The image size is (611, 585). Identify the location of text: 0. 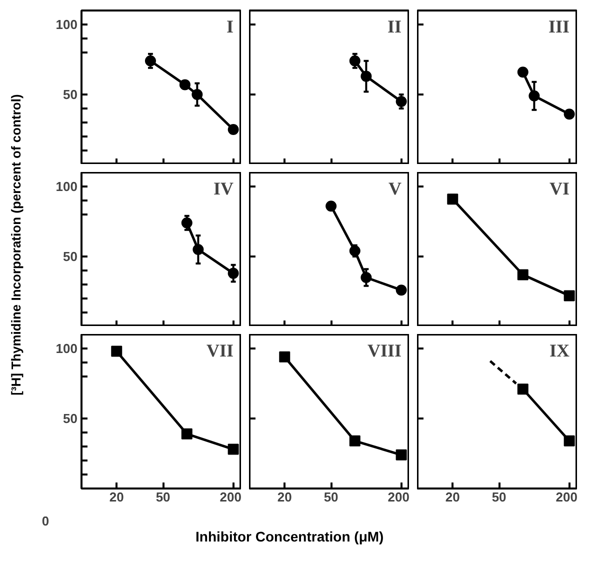
(46, 521).